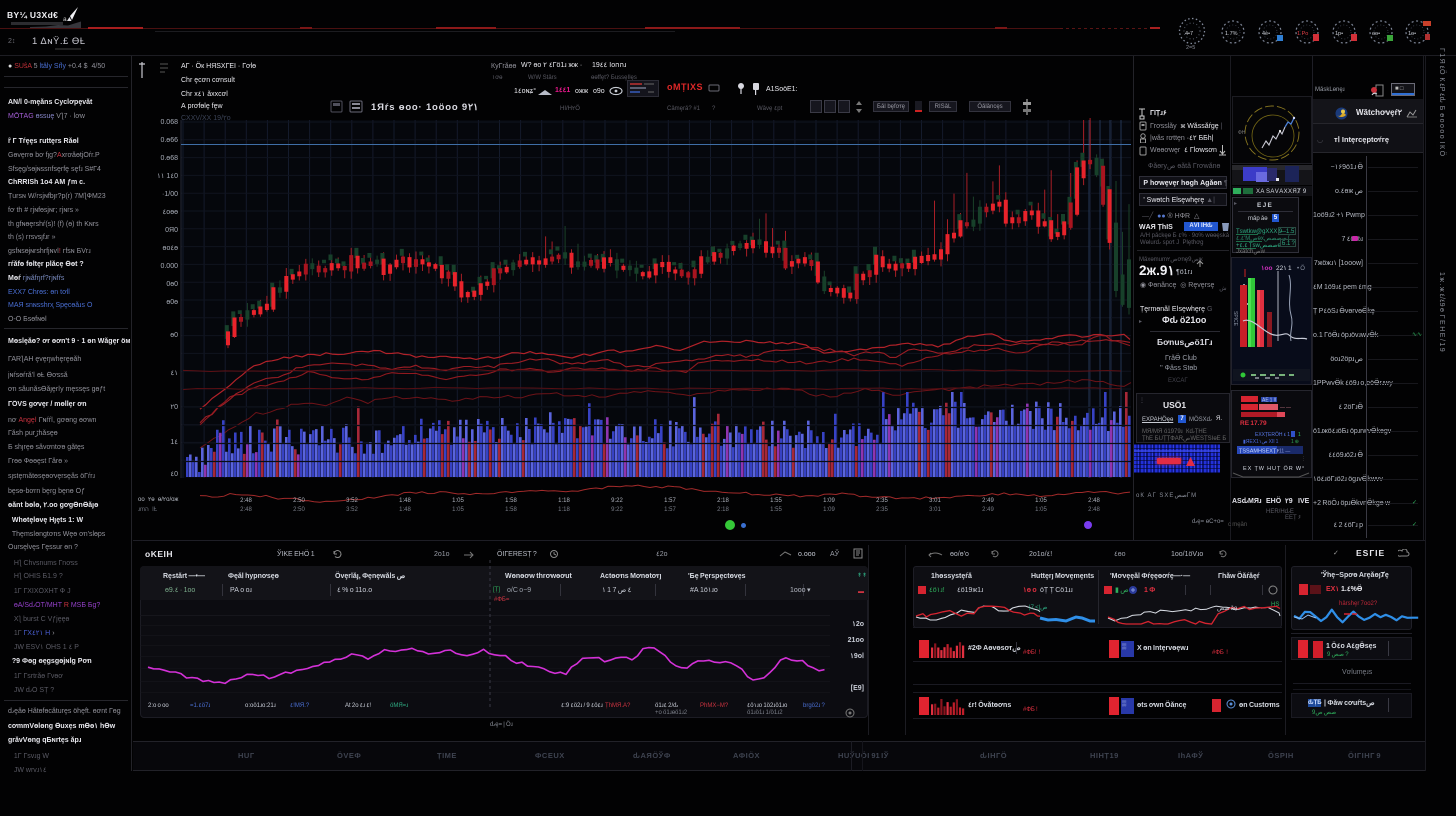 The image size is (1456, 816). What do you see at coordinates (1189, 34) in the screenshot?
I see `svg-text: 4•7` at bounding box center [1189, 34].